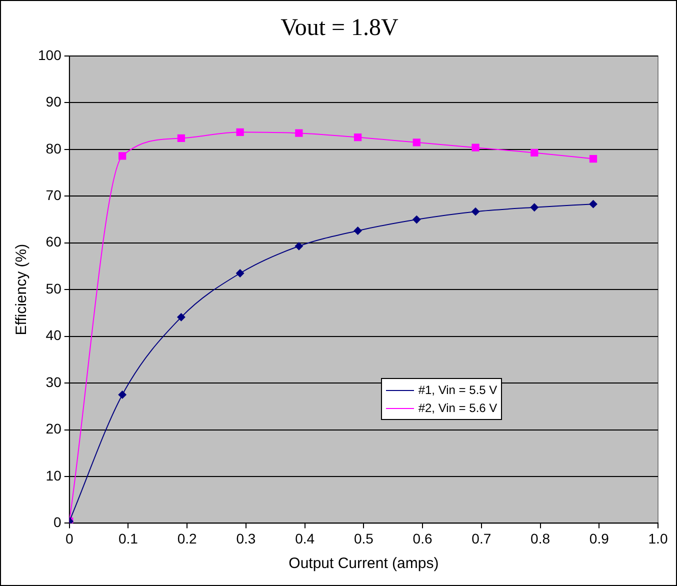 The height and width of the screenshot is (586, 677). What do you see at coordinates (54, 288) in the screenshot?
I see `y-tick-label: 50` at bounding box center [54, 288].